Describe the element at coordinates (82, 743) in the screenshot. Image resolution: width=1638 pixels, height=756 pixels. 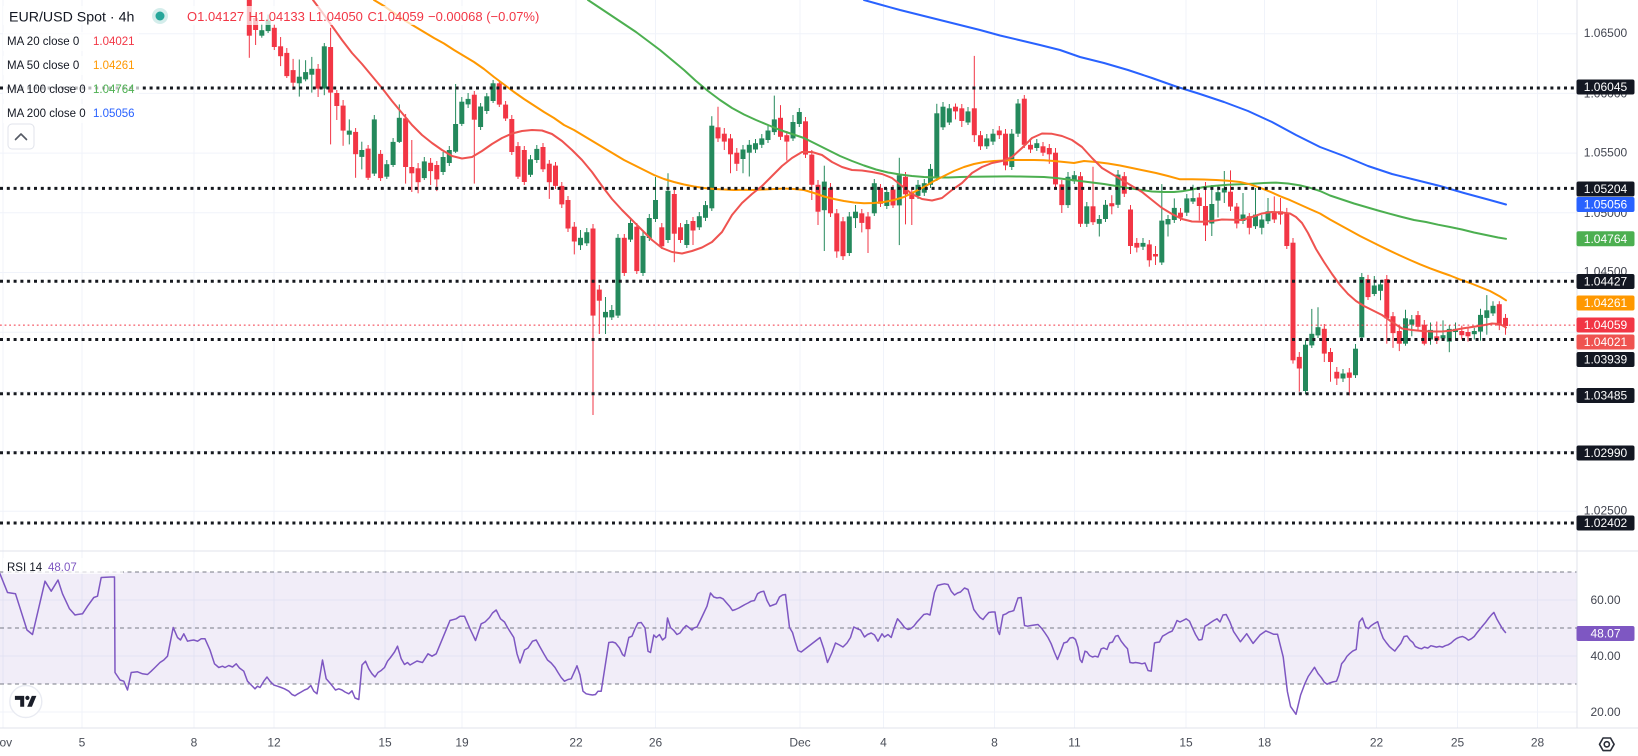
I see `svg-text: 5` at that location.